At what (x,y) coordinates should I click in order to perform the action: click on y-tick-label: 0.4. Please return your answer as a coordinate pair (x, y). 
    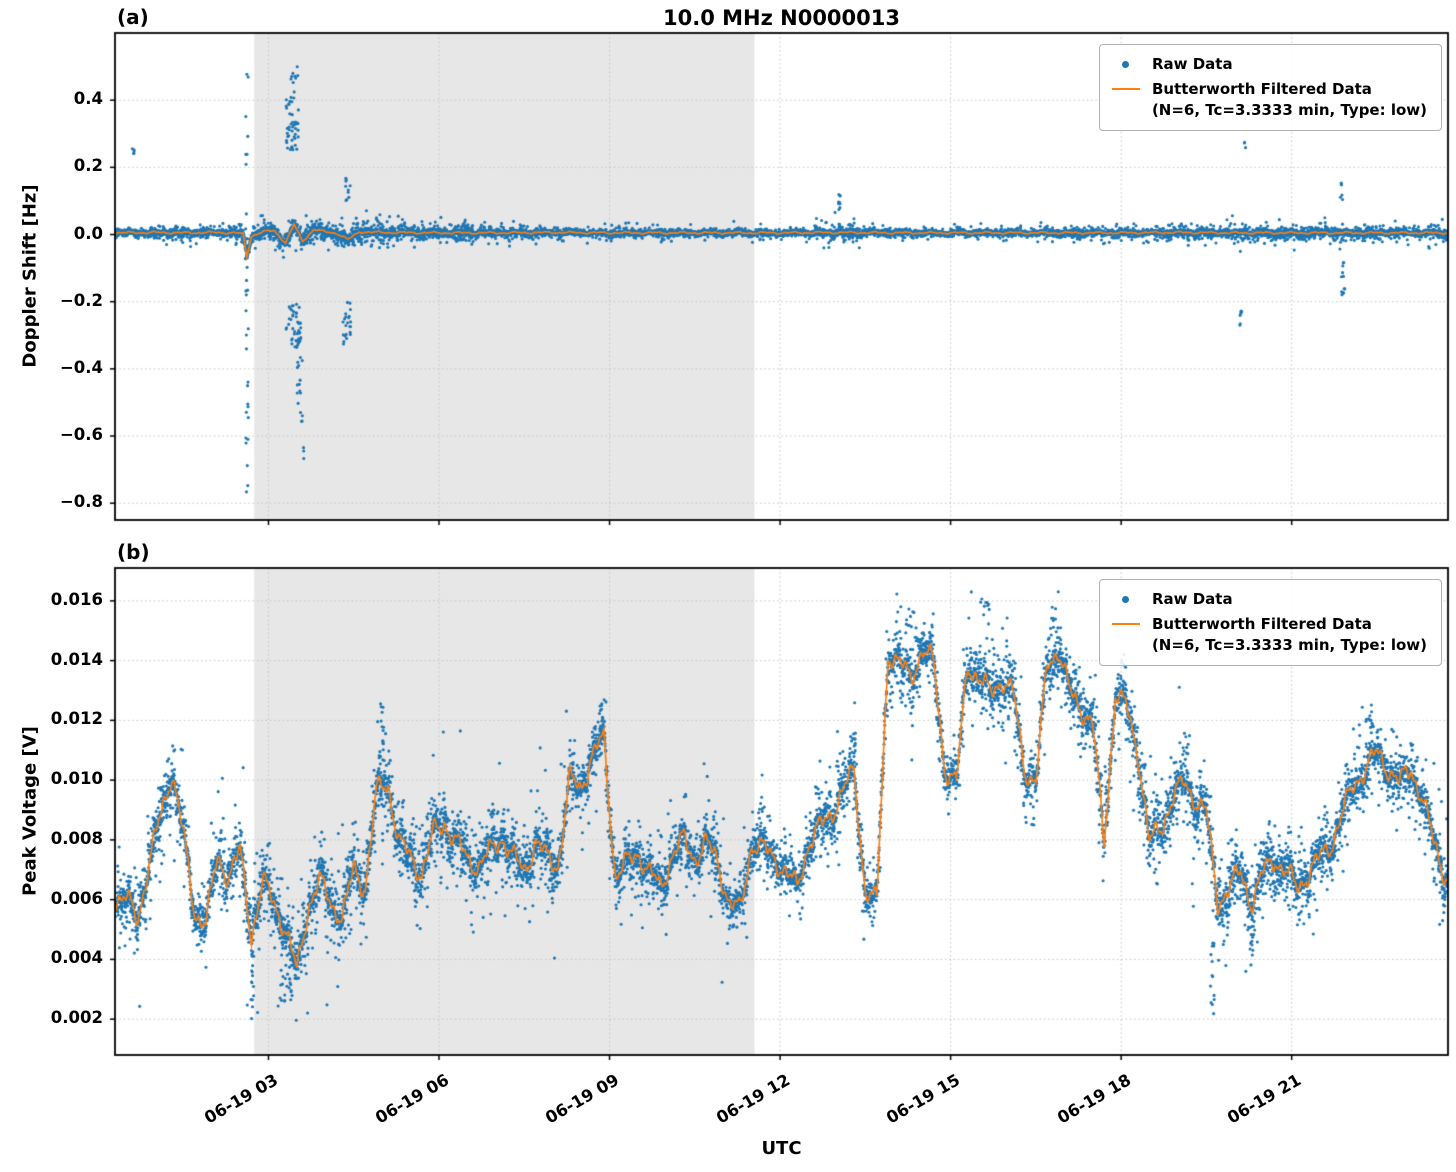
    Looking at the image, I should click on (88, 99).